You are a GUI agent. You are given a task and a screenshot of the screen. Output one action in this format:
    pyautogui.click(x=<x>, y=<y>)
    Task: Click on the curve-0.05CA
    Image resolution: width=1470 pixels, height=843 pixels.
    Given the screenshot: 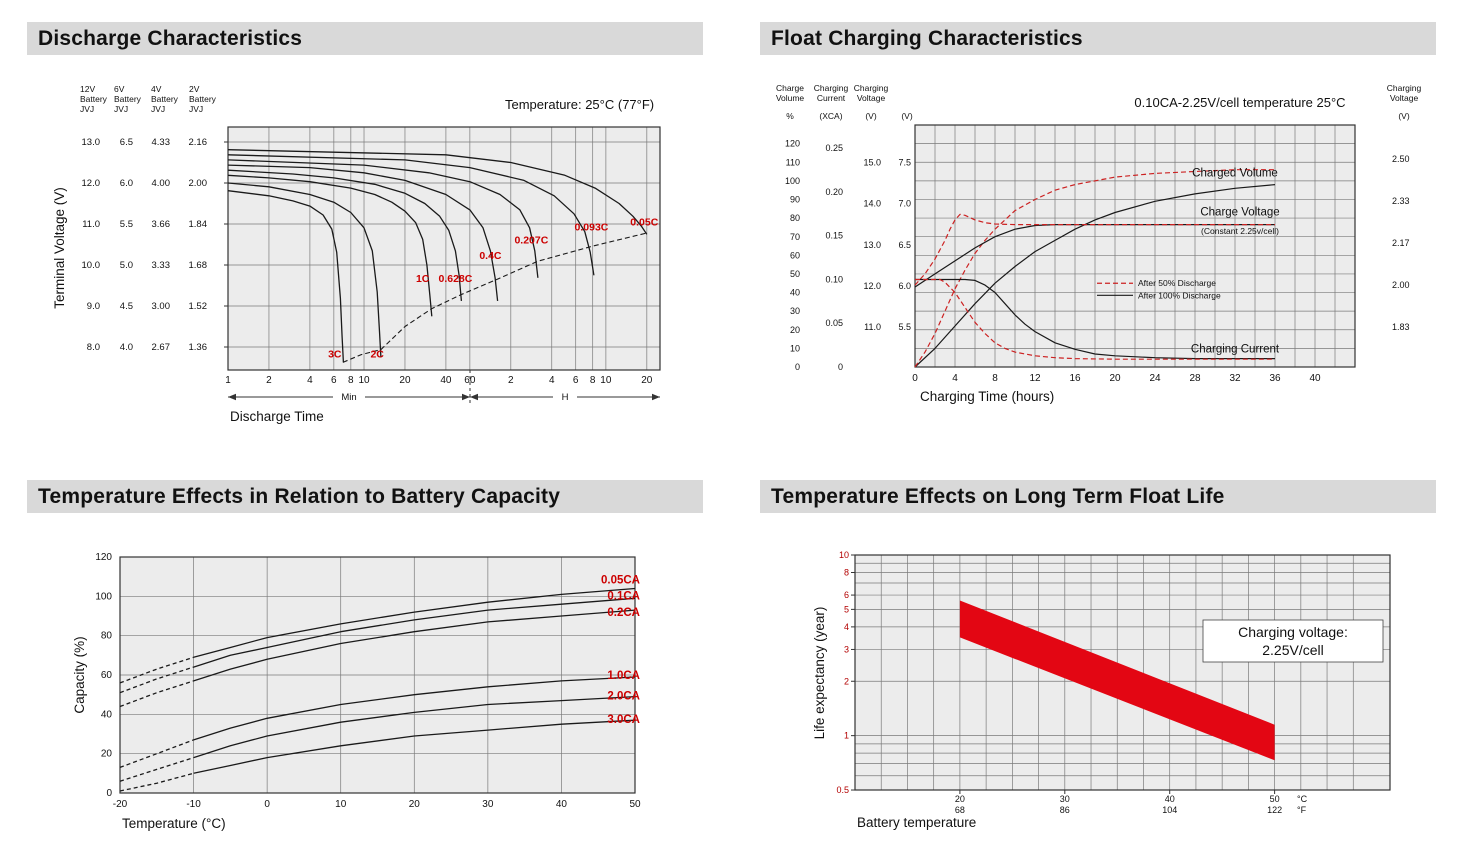 What is the action you would take?
    pyautogui.click(x=414, y=622)
    